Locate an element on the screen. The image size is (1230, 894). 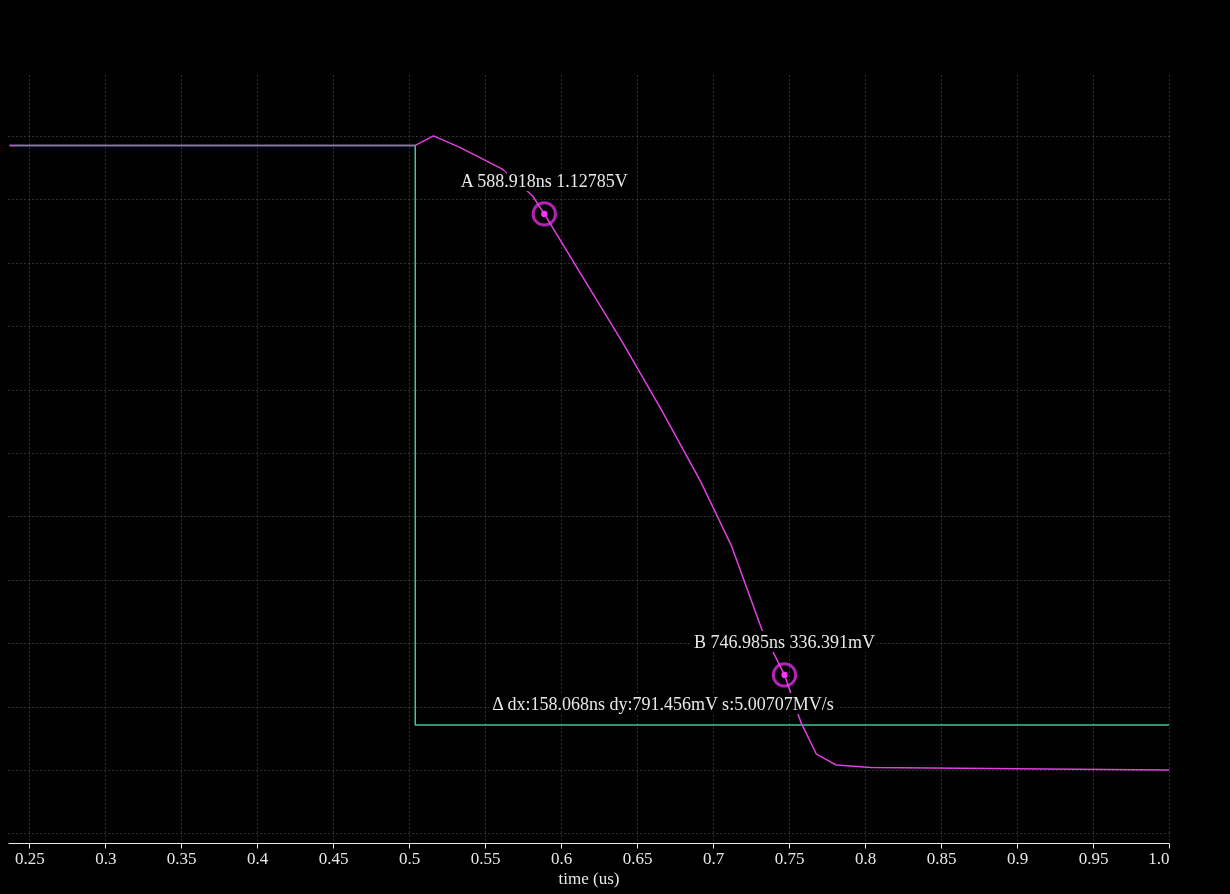
x-tick-label: 0.75 is located at coordinates (789, 858).